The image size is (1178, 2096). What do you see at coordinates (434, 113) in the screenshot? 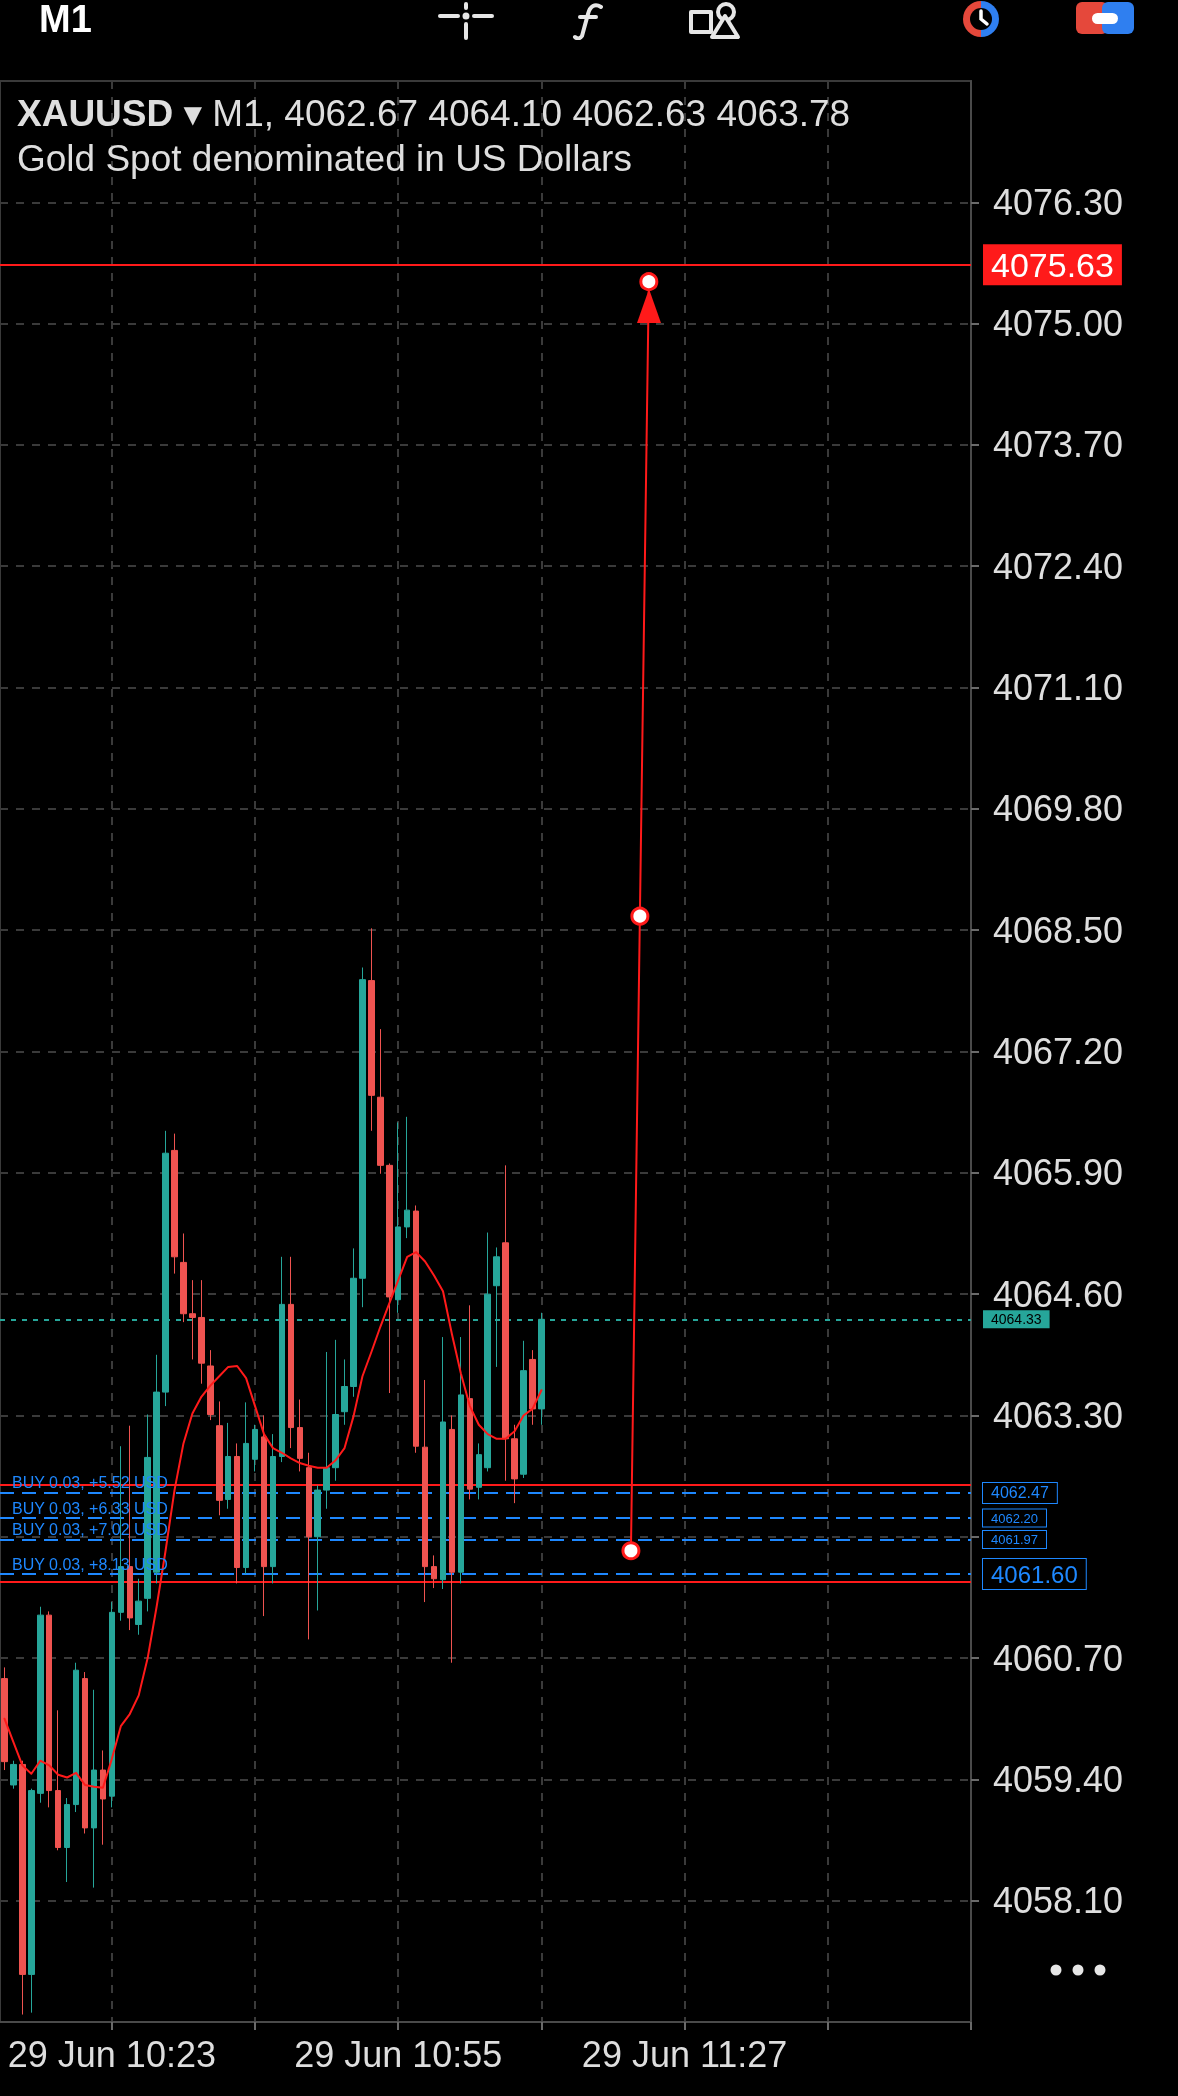
I see `chart-title: XAUUSD ▾ M1, 4062.67 4064.10 4062.63 4063.78` at bounding box center [434, 113].